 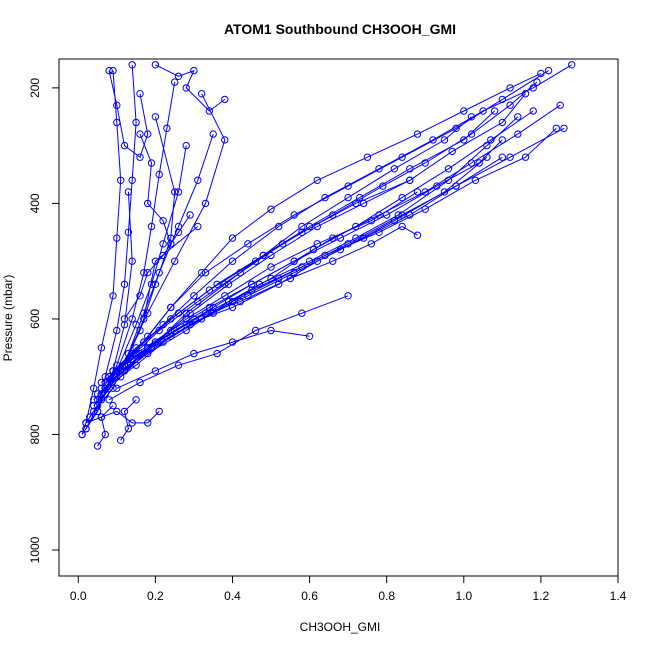 What do you see at coordinates (35, 434) in the screenshot?
I see `y-tick-label: 800` at bounding box center [35, 434].